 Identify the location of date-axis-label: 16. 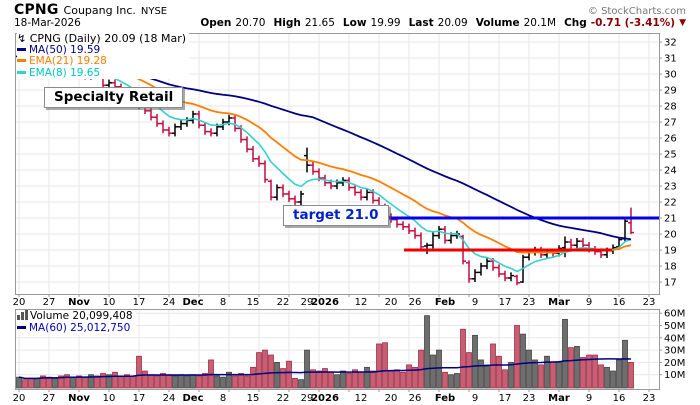
(619, 302).